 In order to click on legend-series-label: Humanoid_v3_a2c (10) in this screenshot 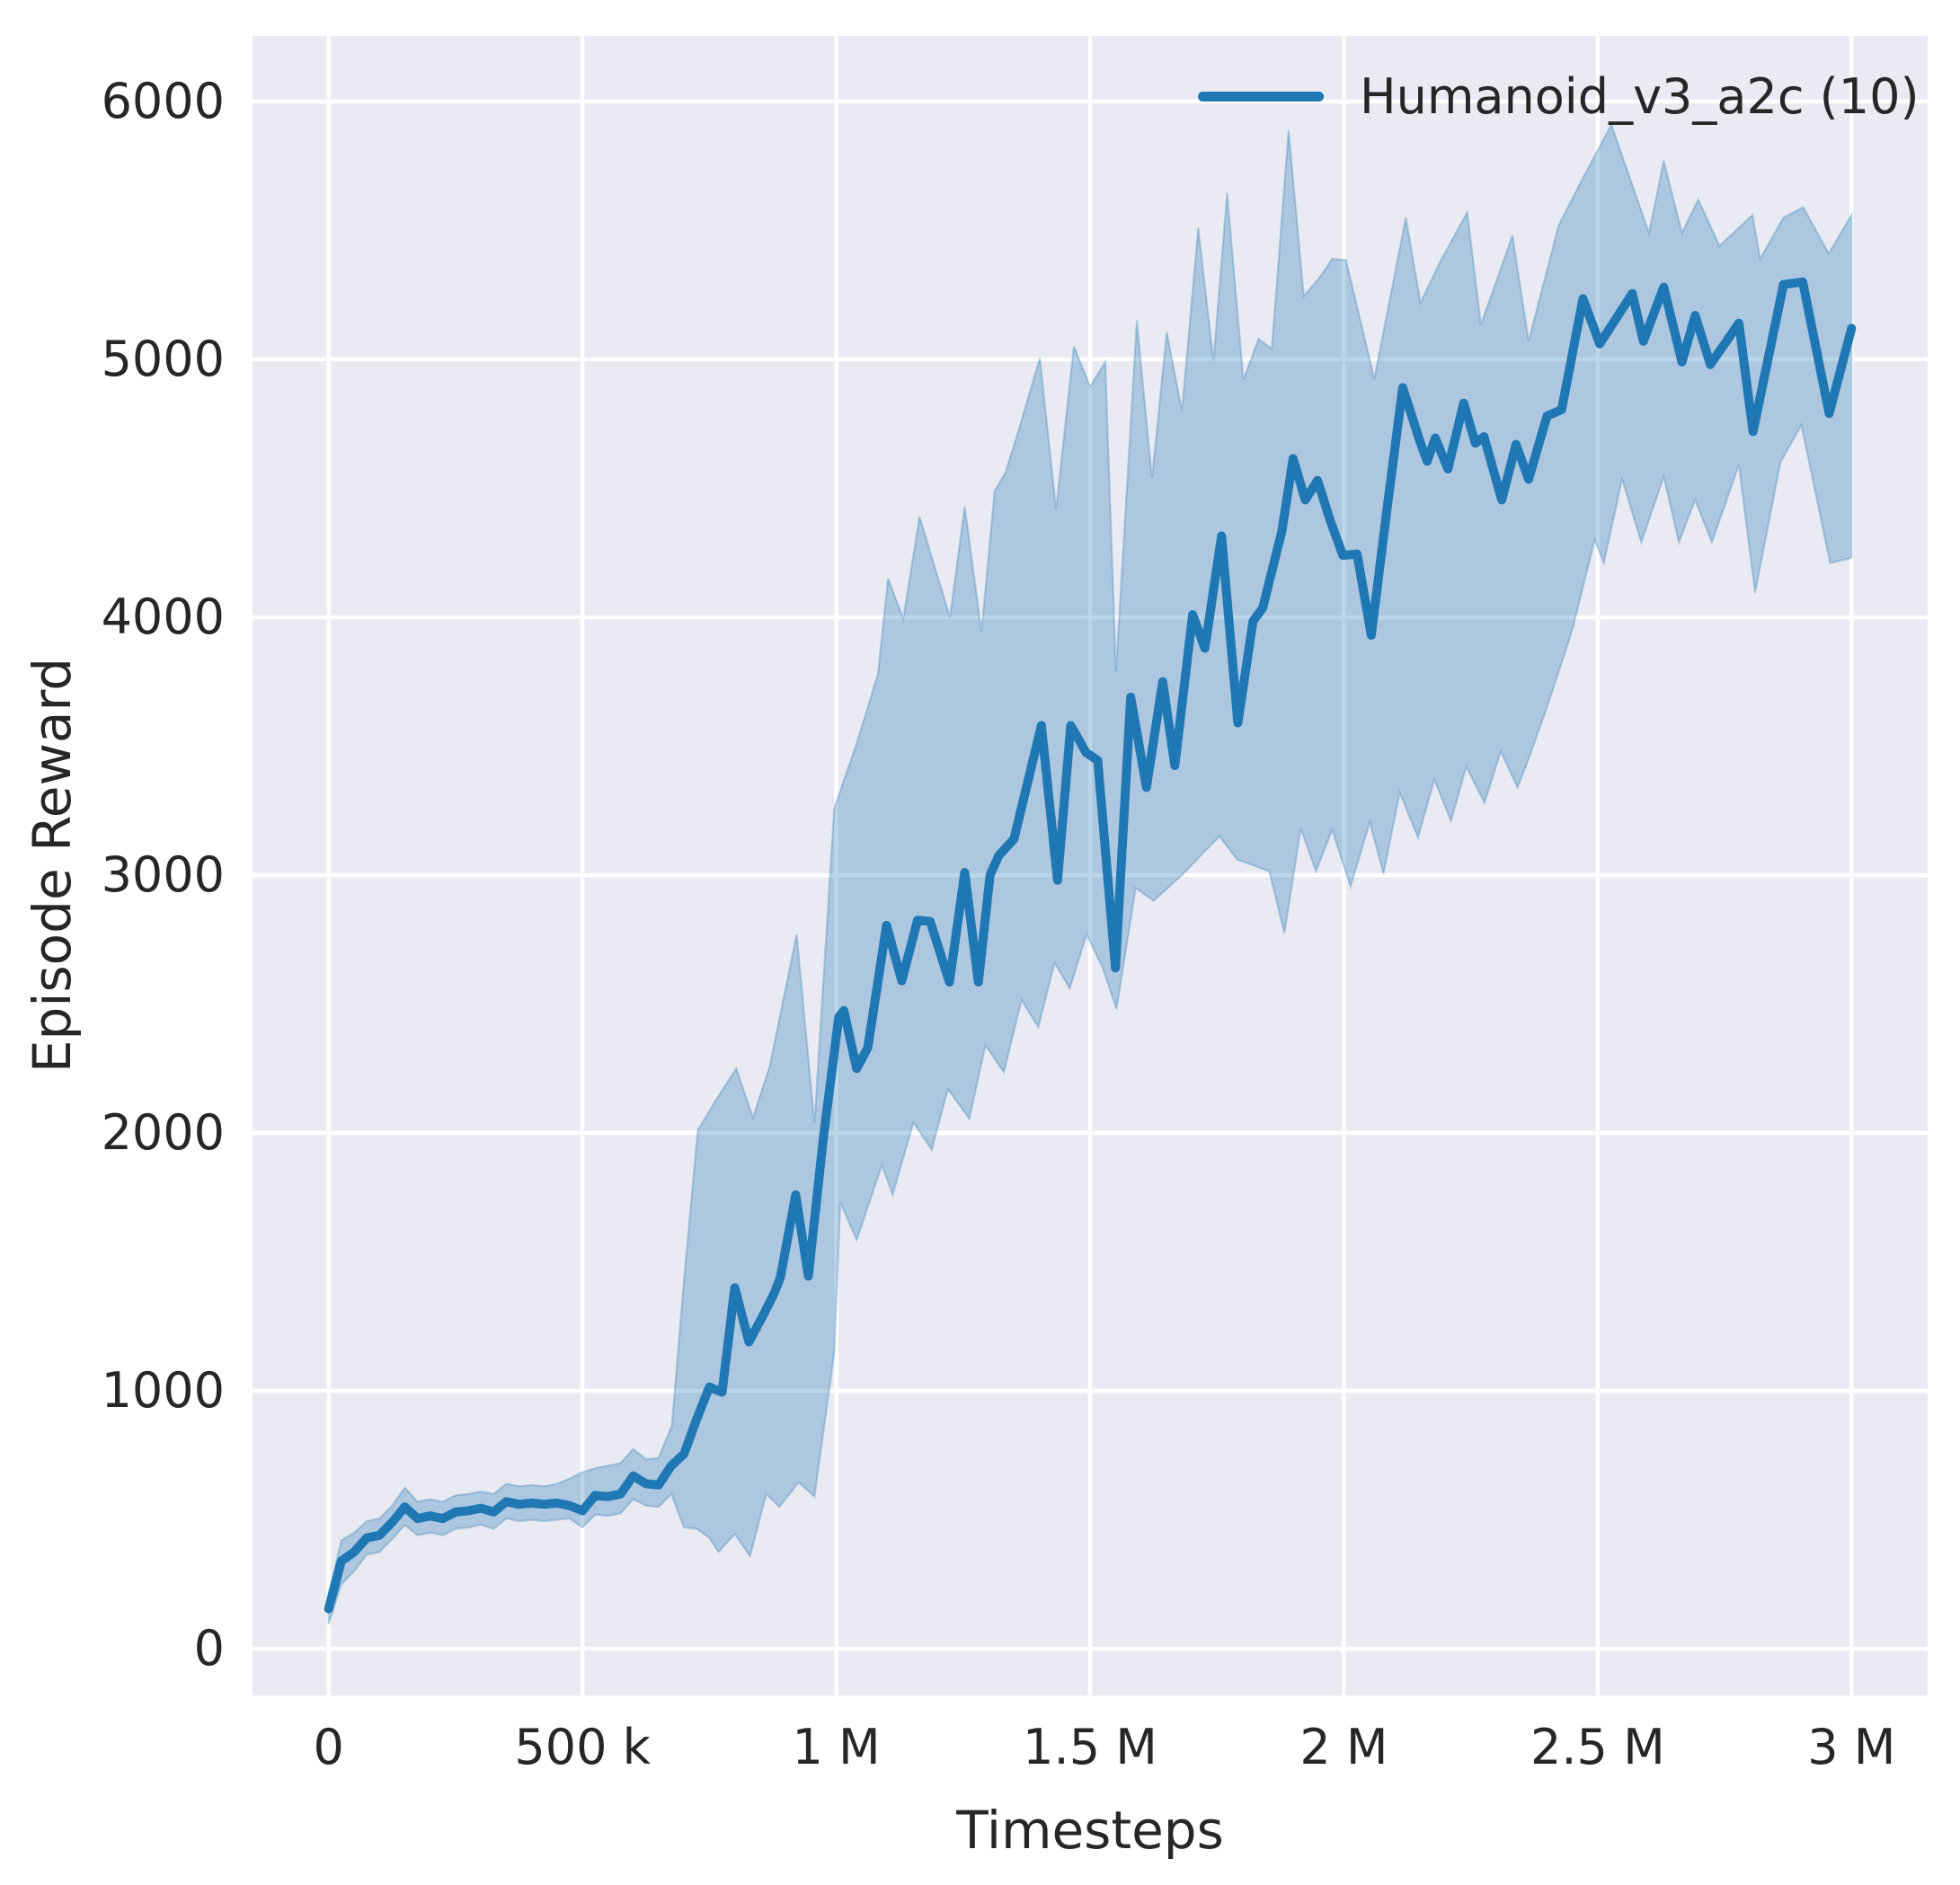, I will do `click(1640, 96)`.